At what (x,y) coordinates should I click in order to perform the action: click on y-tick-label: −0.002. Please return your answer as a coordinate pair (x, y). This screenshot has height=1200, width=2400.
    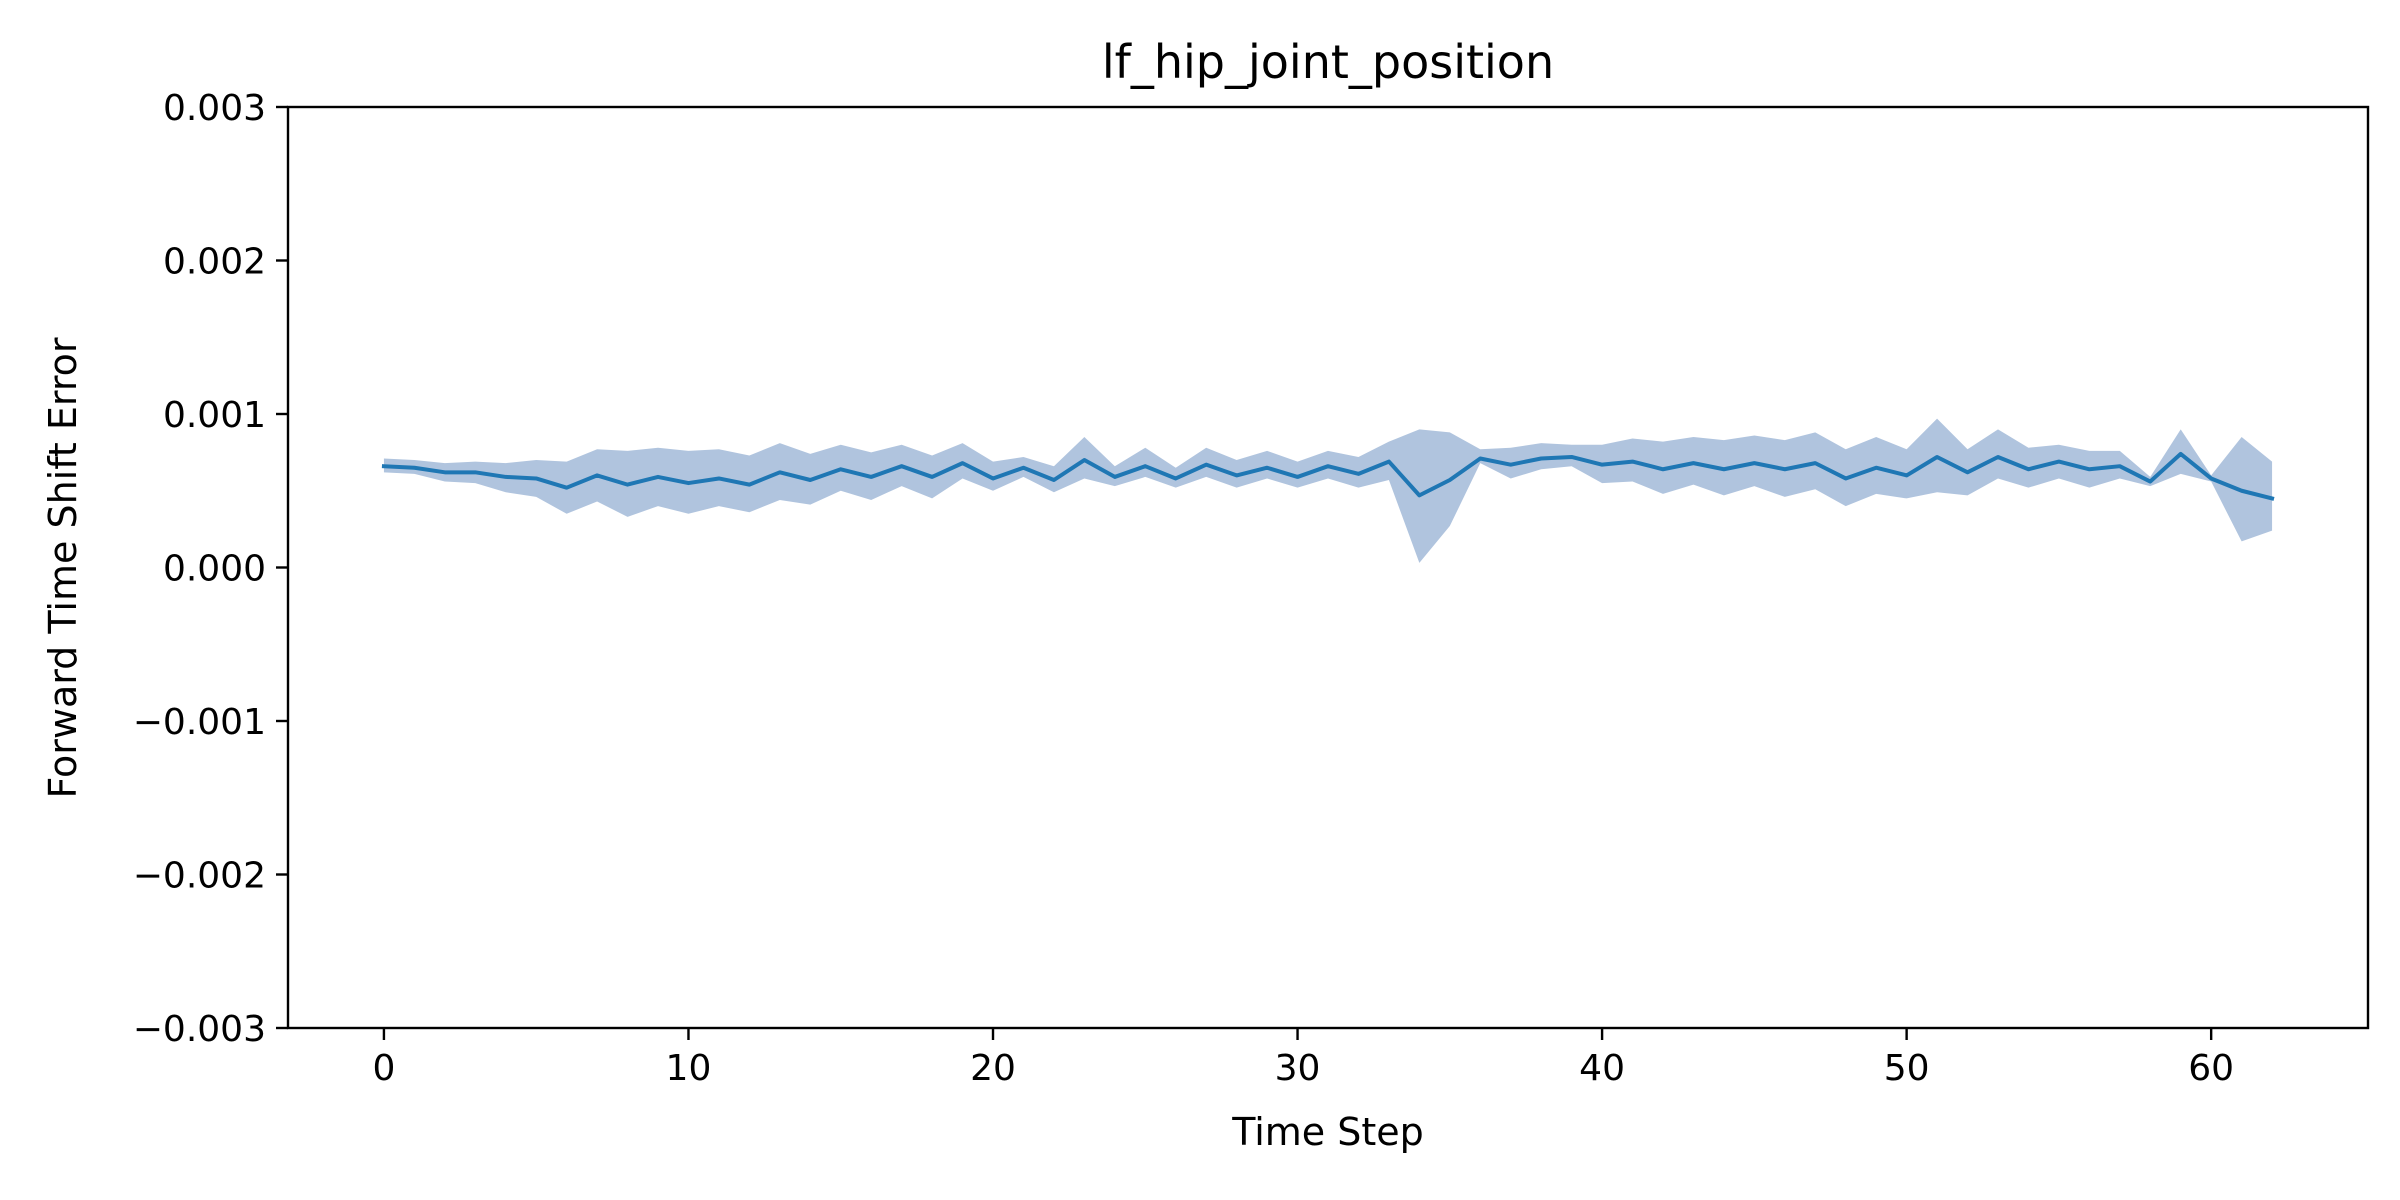
    Looking at the image, I should click on (199, 876).